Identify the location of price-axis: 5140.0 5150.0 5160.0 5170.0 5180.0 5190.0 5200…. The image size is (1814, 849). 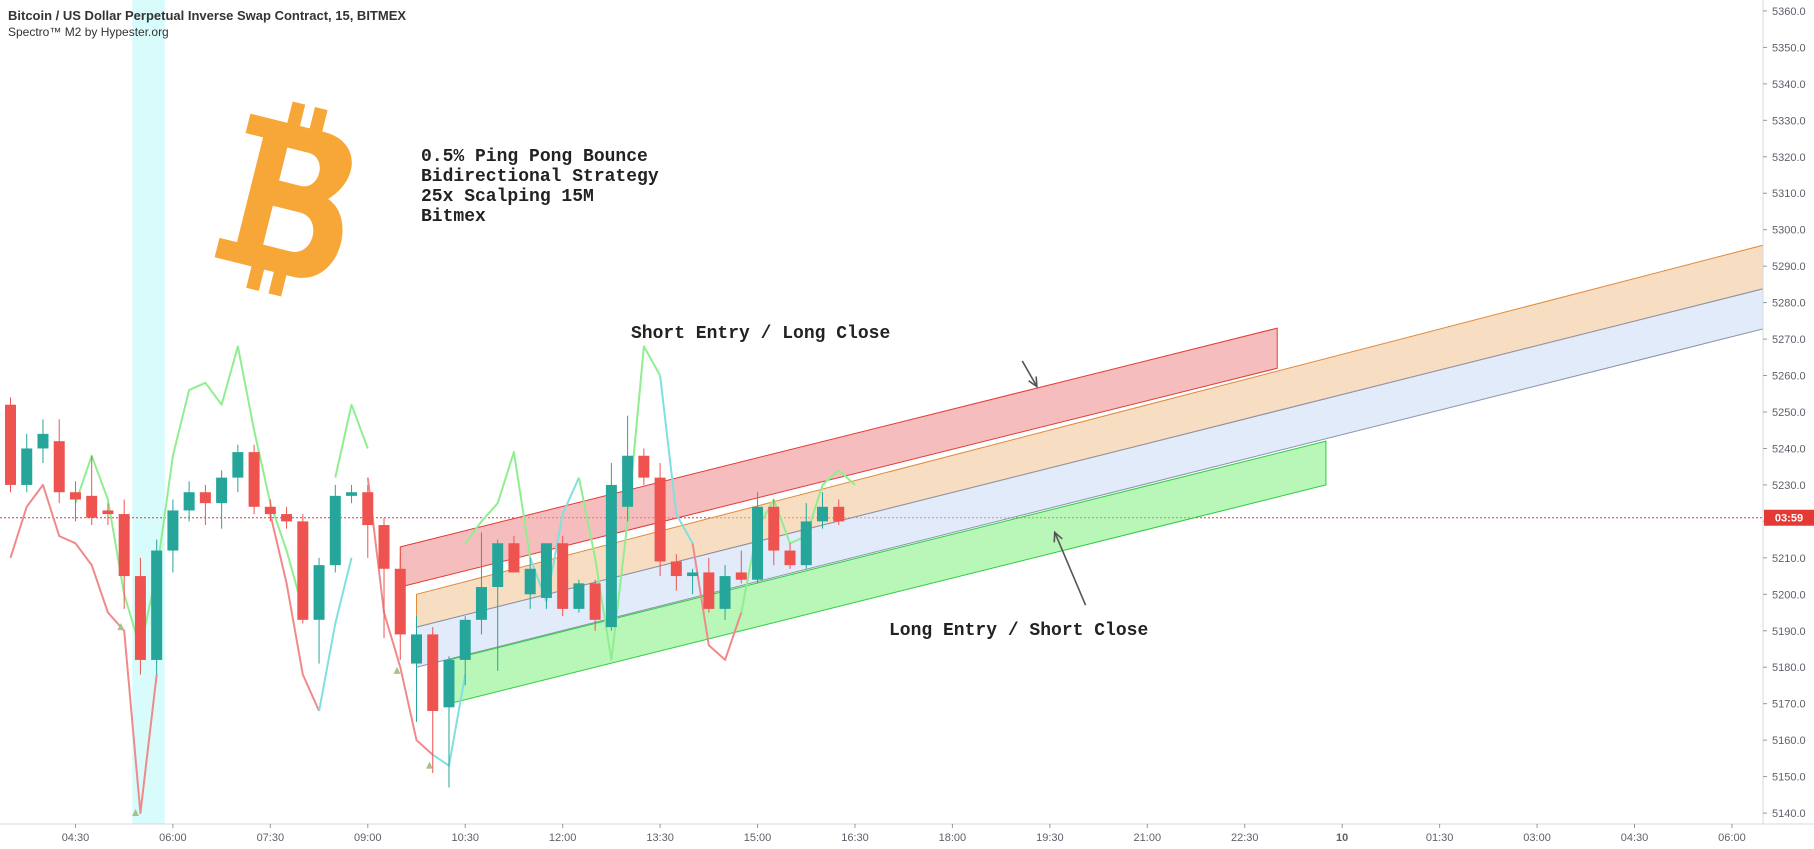
(1788, 412).